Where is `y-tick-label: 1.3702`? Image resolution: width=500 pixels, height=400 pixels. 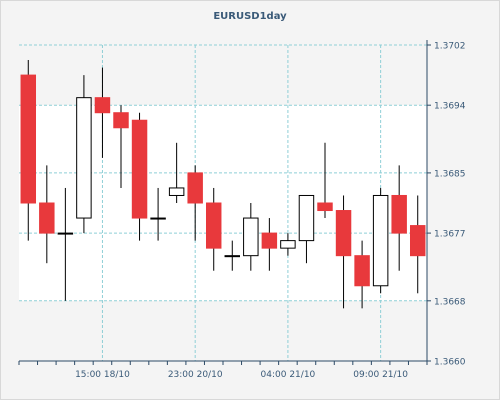
y-tick-label: 1.3702 is located at coordinates (450, 47).